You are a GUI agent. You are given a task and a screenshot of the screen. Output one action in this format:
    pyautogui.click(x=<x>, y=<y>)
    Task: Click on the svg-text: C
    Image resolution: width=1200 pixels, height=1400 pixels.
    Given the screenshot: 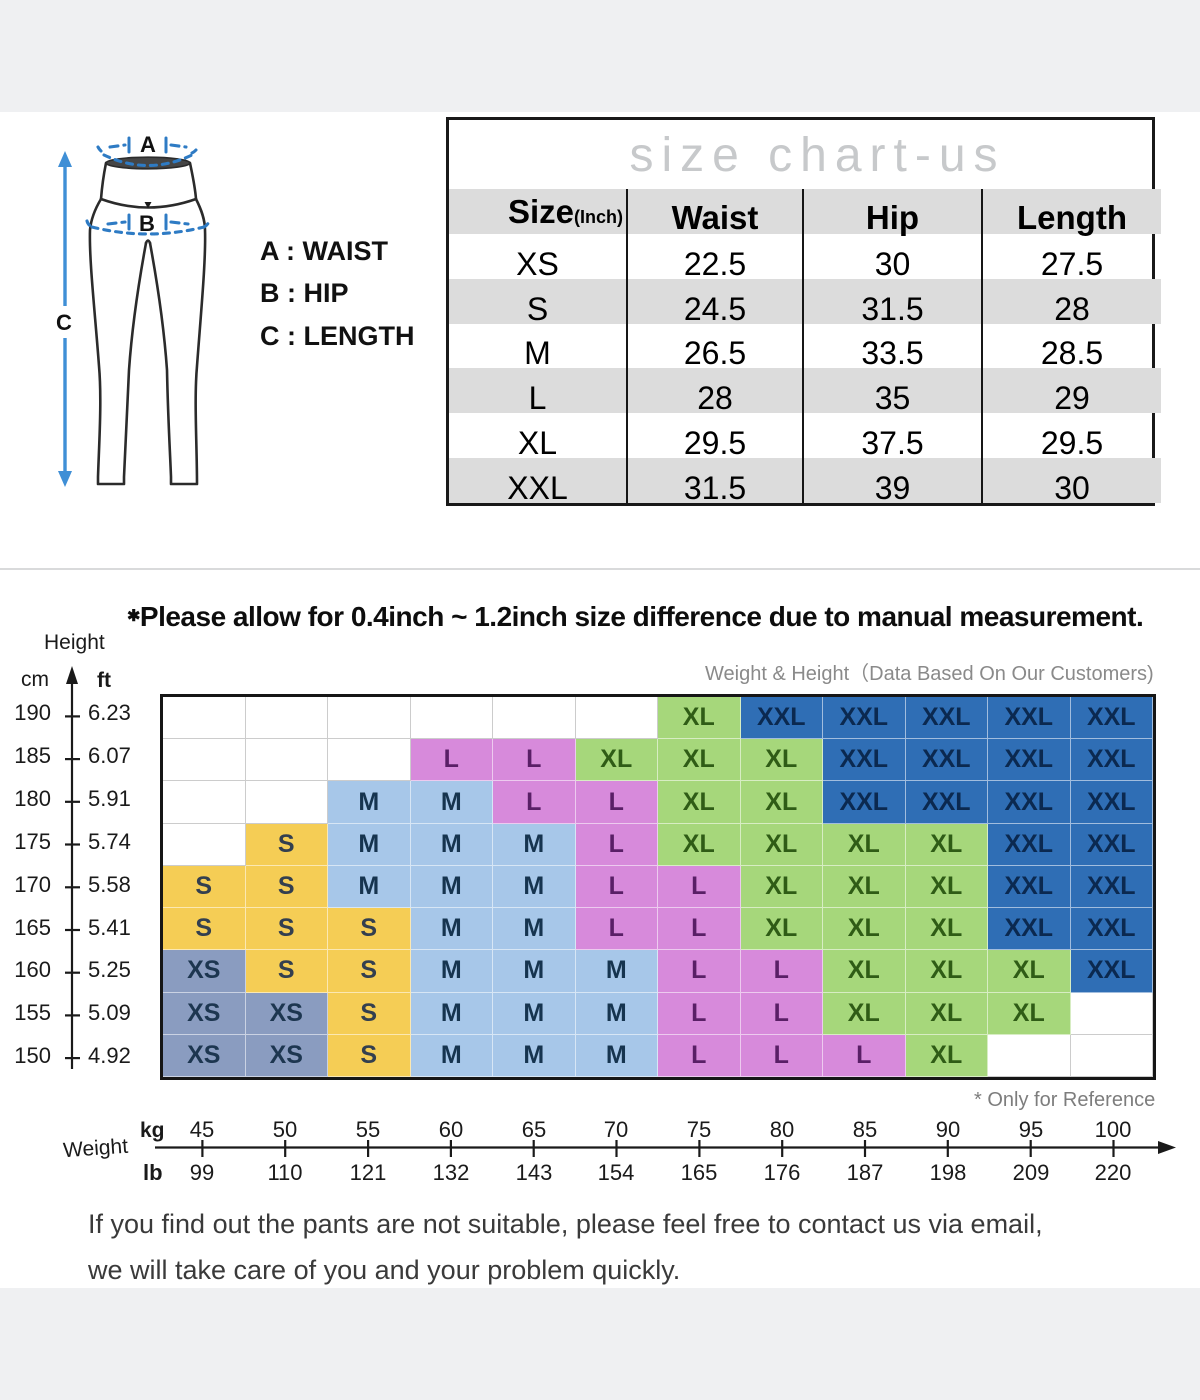 What is the action you would take?
    pyautogui.click(x=64, y=322)
    